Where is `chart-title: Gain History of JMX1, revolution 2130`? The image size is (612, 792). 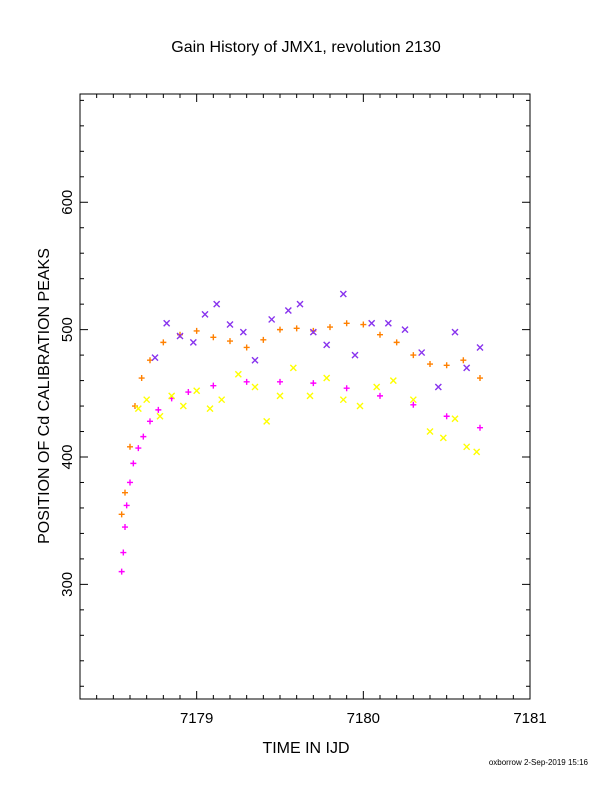 chart-title: Gain History of JMX1, revolution 2130 is located at coordinates (306, 47).